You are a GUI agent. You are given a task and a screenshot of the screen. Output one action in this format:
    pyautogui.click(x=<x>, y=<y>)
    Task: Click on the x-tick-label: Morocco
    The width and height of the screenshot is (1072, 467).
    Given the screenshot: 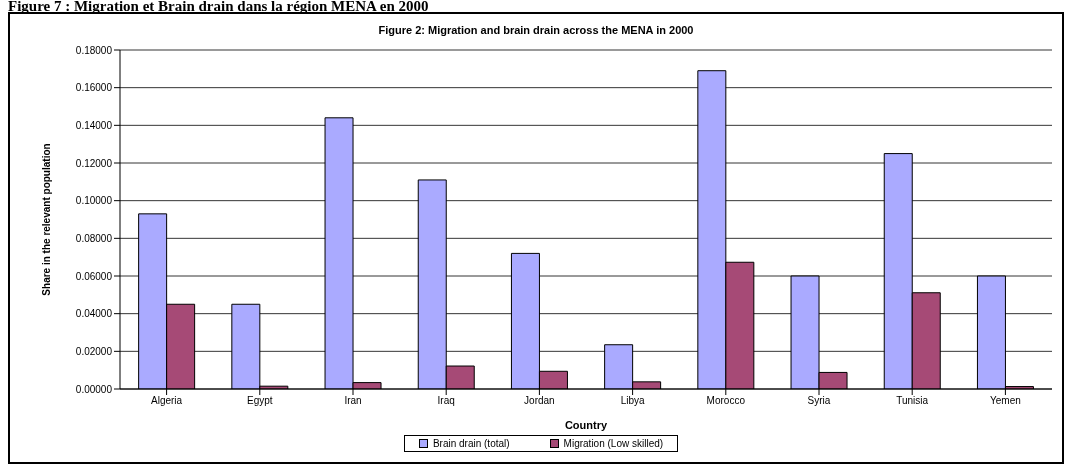 What is the action you would take?
    pyautogui.click(x=726, y=401)
    